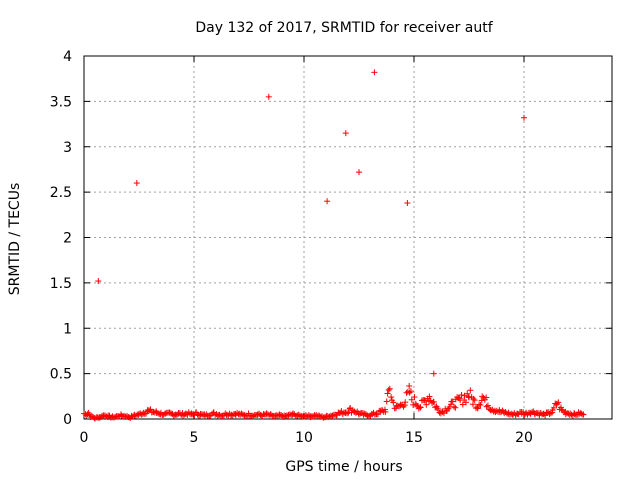 This screenshot has width=640, height=480. Describe the element at coordinates (61, 193) in the screenshot. I see `y-tick-label: 2.5` at that location.